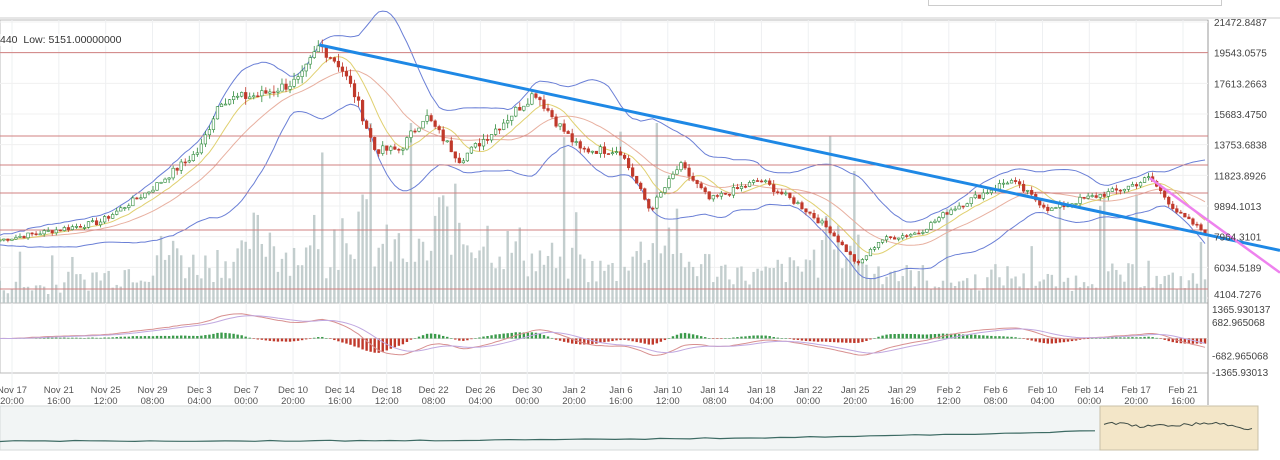  Describe the element at coordinates (949, 401) in the screenshot. I see `x-axis-label-time: 12:00` at that location.